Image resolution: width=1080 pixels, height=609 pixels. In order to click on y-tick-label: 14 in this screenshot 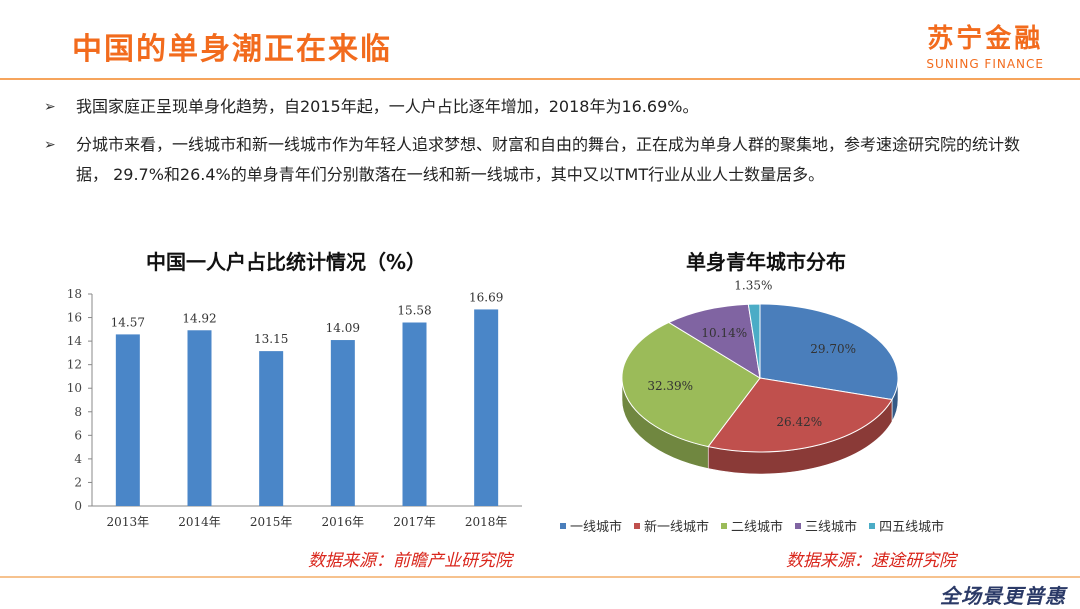, I will do `click(75, 341)`.